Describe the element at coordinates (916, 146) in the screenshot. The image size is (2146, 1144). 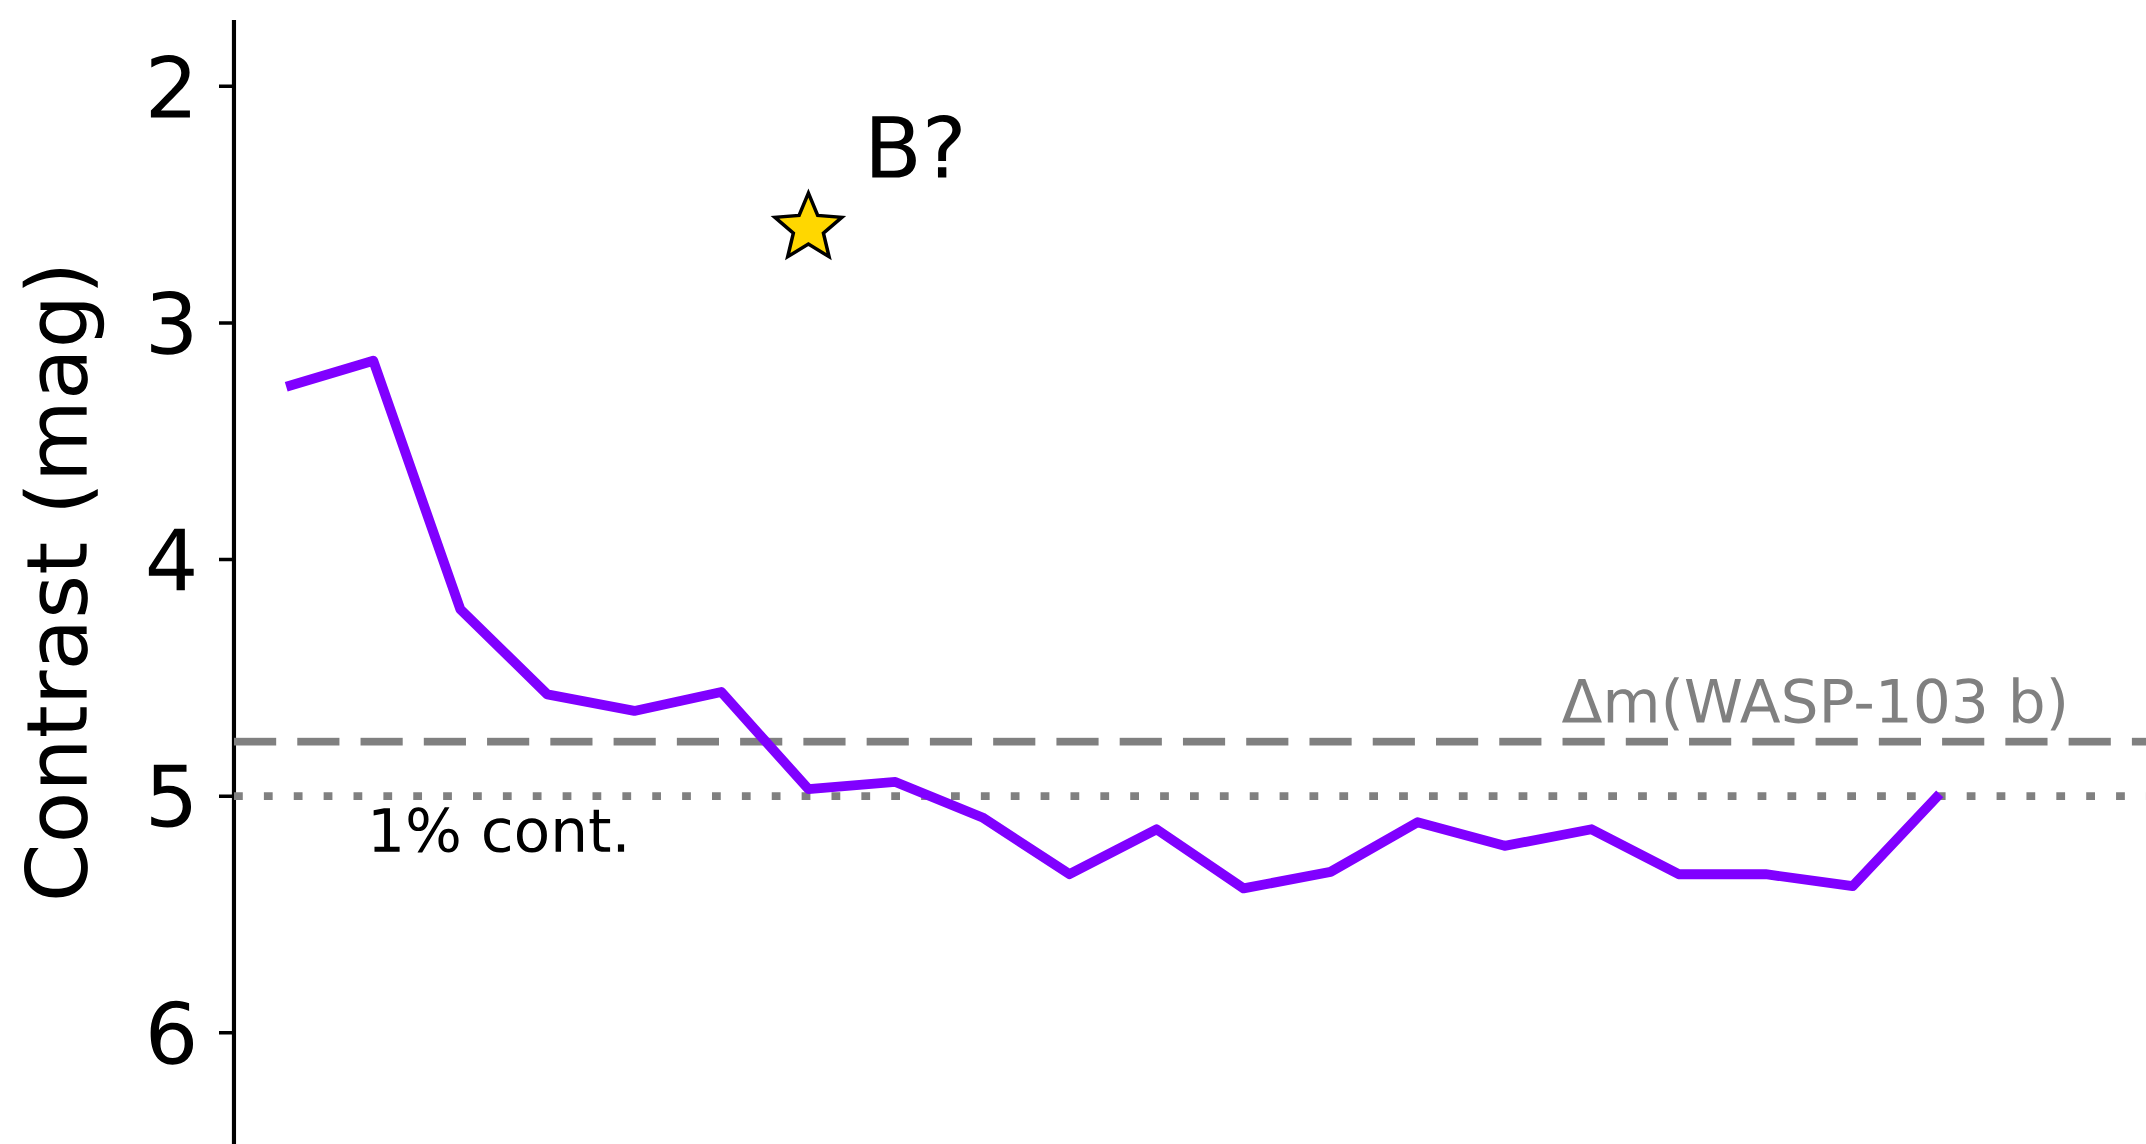
I see `series-label: B?` at that location.